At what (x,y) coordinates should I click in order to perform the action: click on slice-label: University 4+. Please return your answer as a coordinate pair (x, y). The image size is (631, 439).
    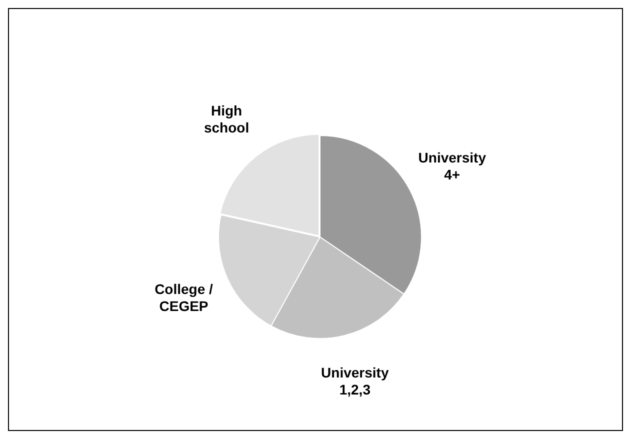
    Looking at the image, I should click on (452, 165).